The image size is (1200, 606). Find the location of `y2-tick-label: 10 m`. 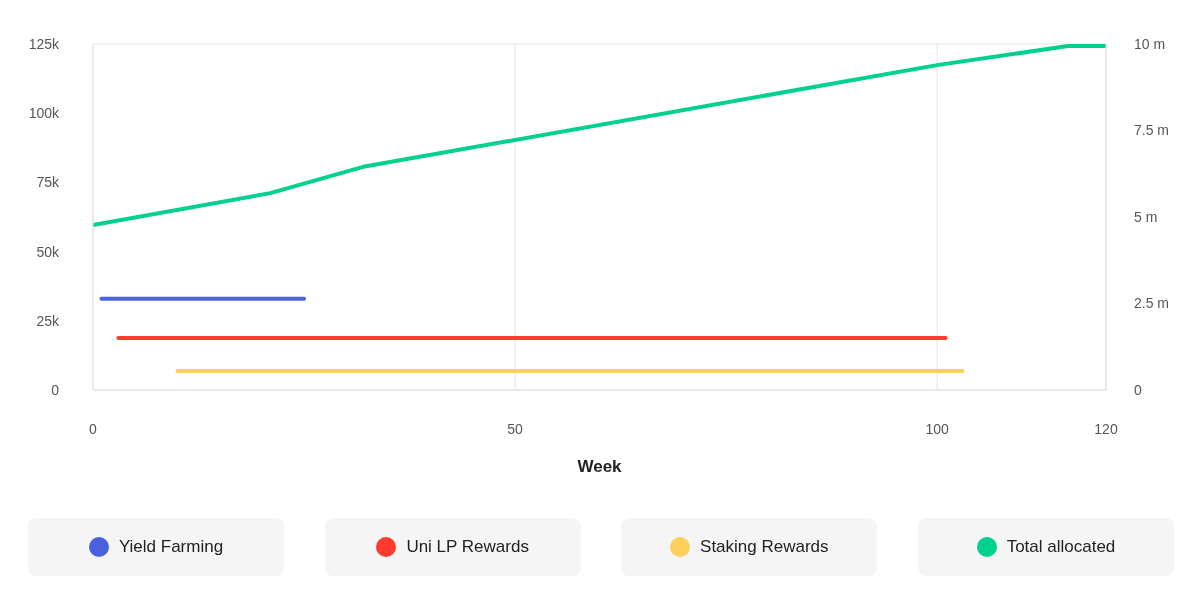

y2-tick-label: 10 m is located at coordinates (1150, 43).